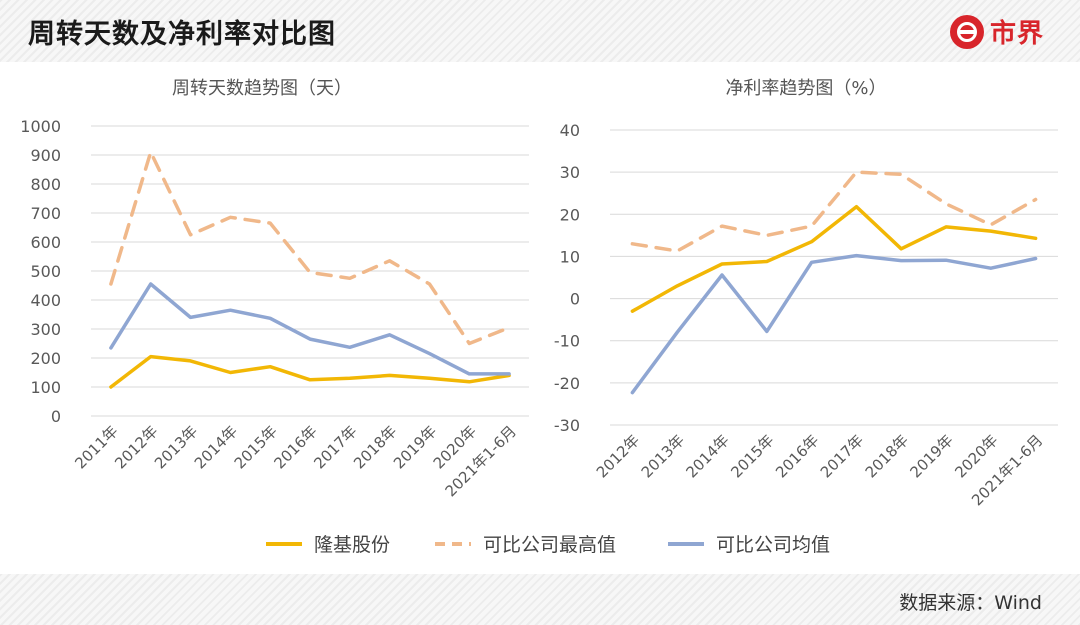  I want to click on y-tick-label: 700, so click(45, 213).